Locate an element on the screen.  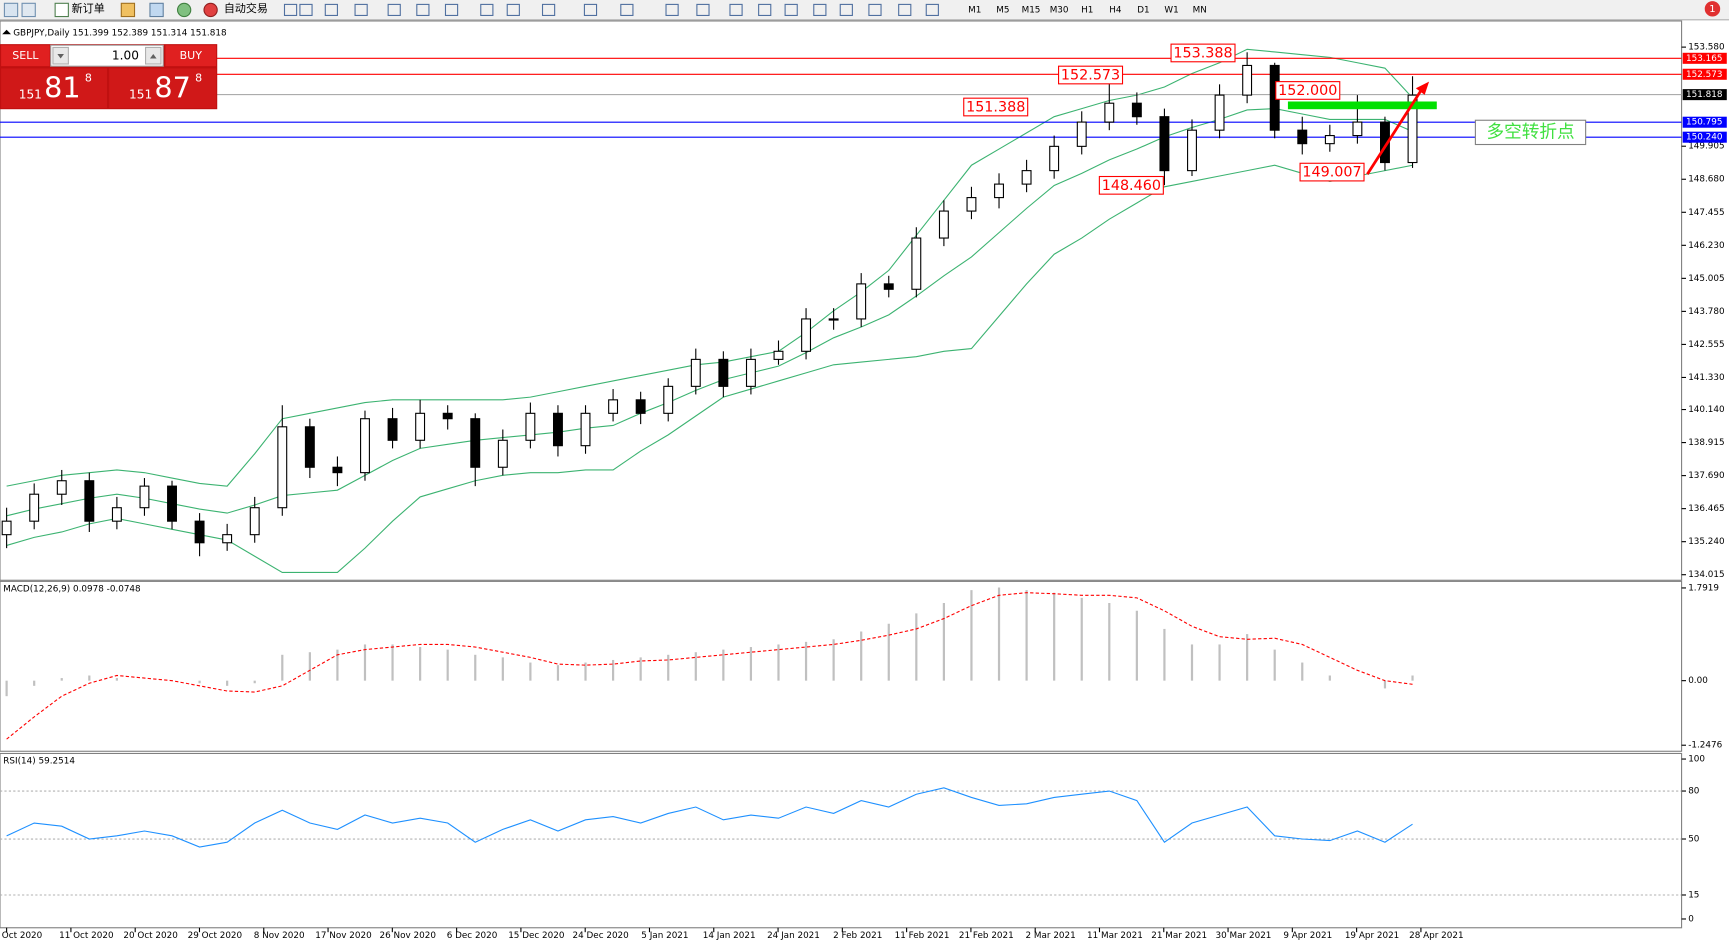
y-tick-label: 80 is located at coordinates (1694, 792).